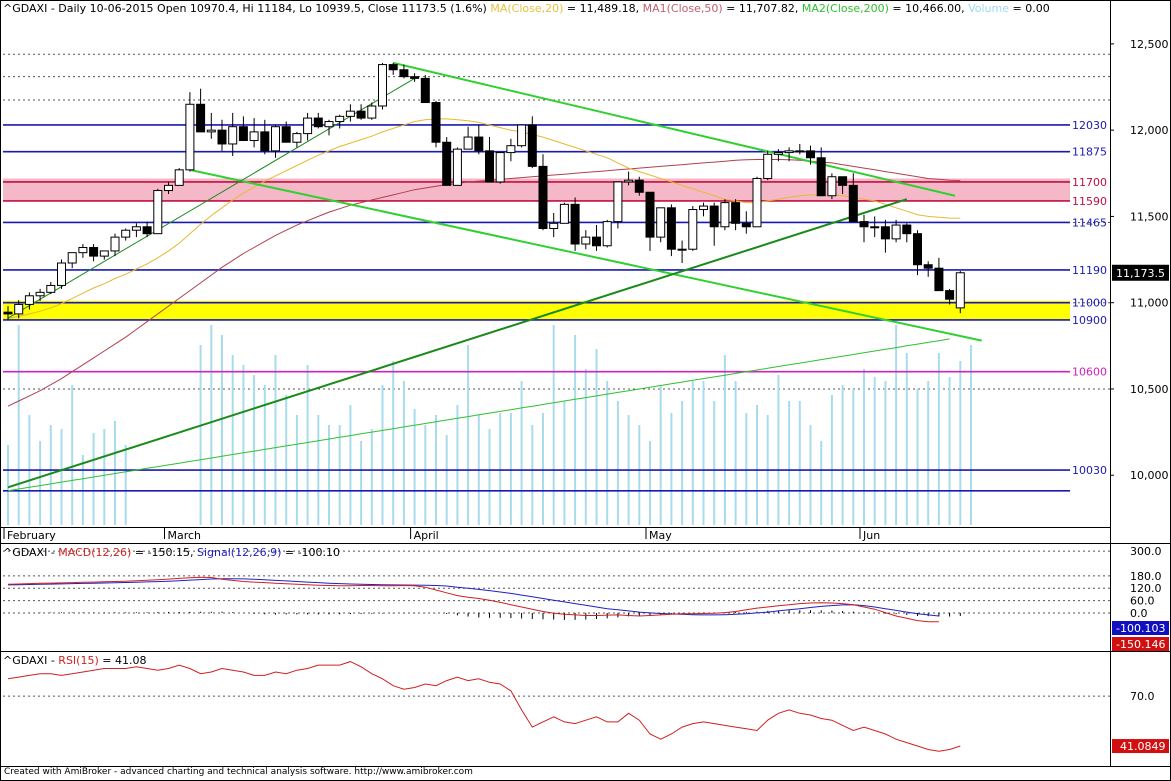  What do you see at coordinates (1149, 44) in the screenshot?
I see `price-tick-label: 12,500` at bounding box center [1149, 44].